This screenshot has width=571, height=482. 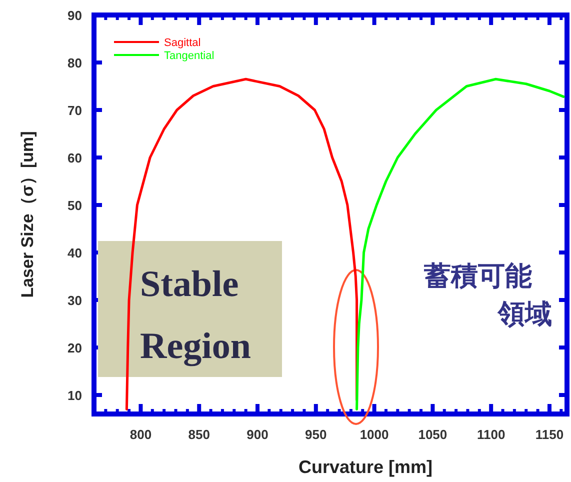 What do you see at coordinates (75, 300) in the screenshot?
I see `y-tick-label: 30` at bounding box center [75, 300].